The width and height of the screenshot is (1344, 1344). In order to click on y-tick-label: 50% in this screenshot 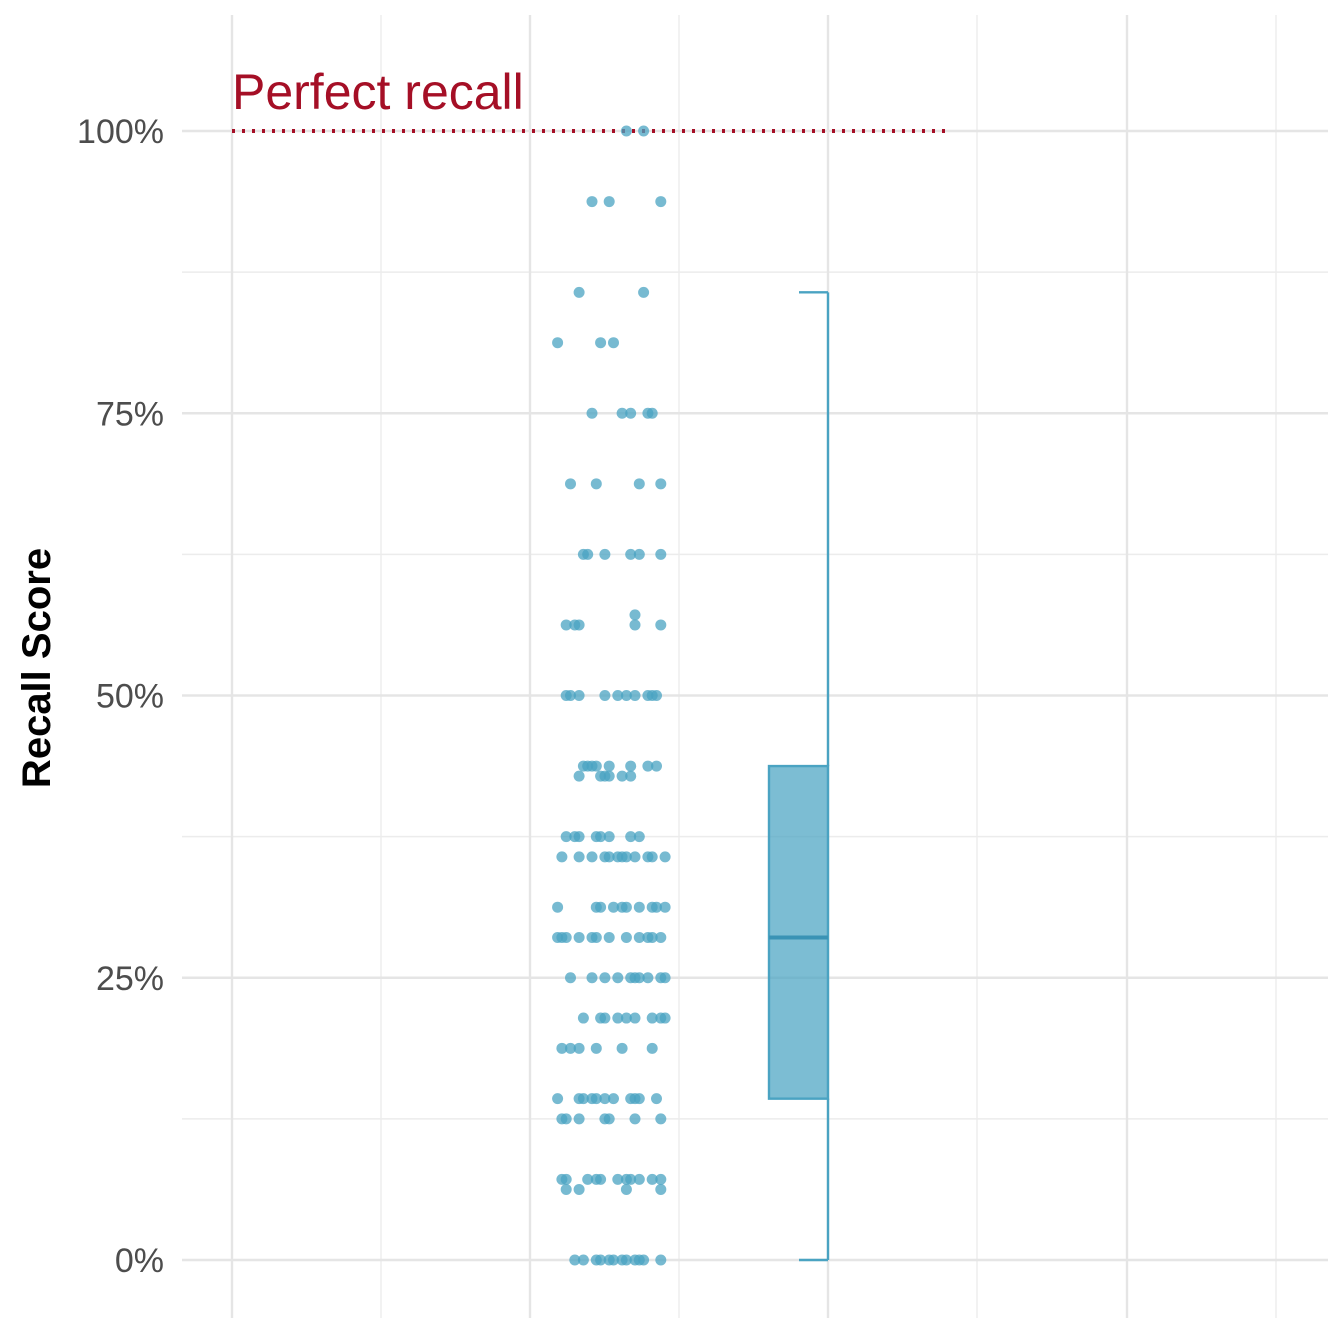, I will do `click(130, 697)`.